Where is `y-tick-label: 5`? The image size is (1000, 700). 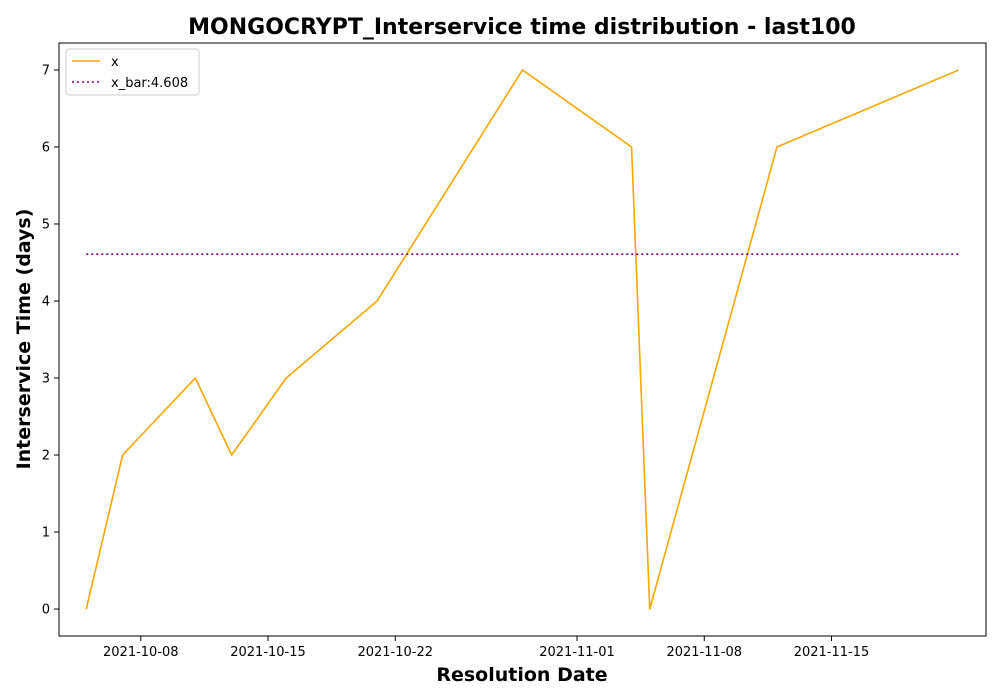 y-tick-label: 5 is located at coordinates (46, 224).